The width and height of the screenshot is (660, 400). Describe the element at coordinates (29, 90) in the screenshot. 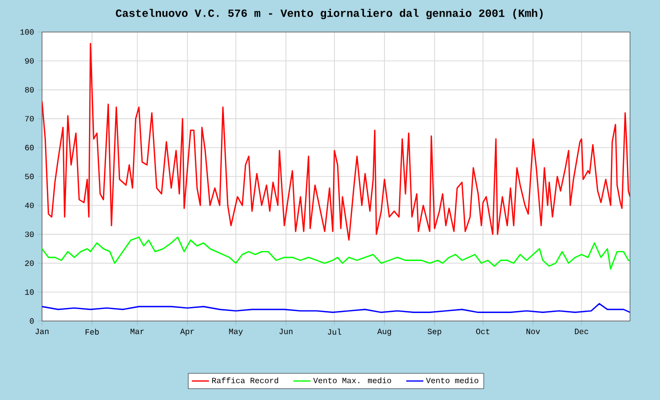

I see `y-tick-label: 80` at that location.